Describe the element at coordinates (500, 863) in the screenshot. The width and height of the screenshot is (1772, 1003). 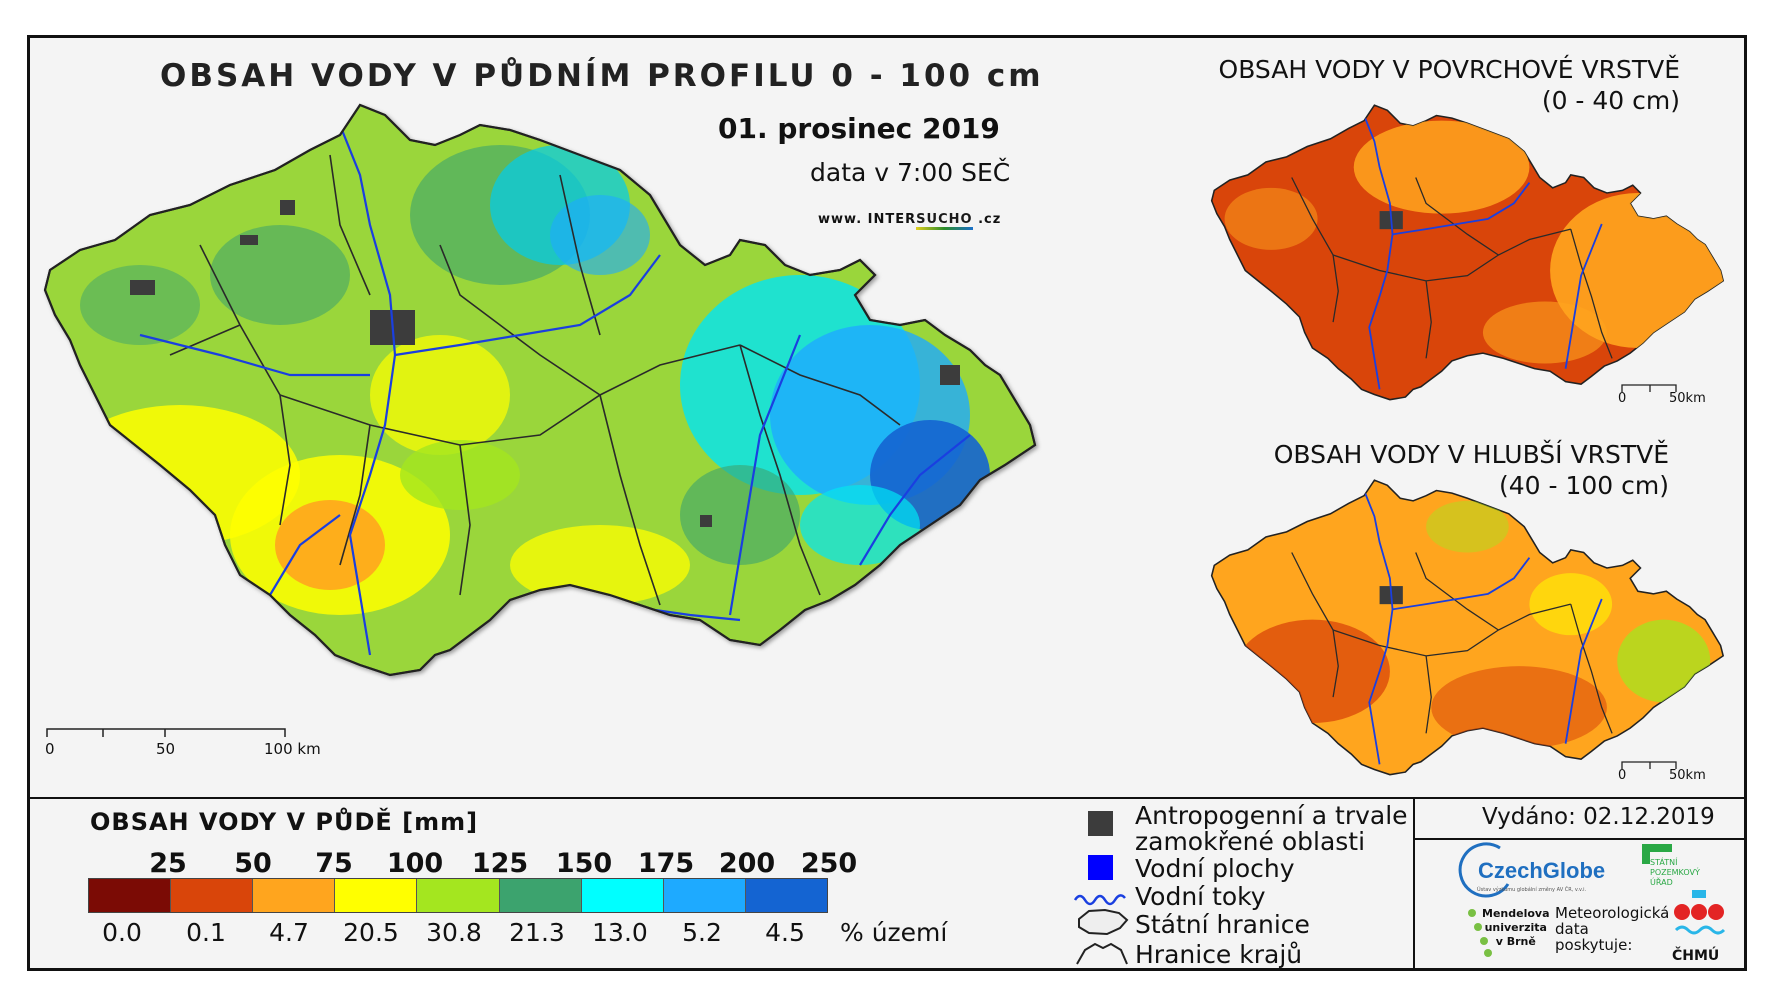
I see `threshold-label: 125` at that location.